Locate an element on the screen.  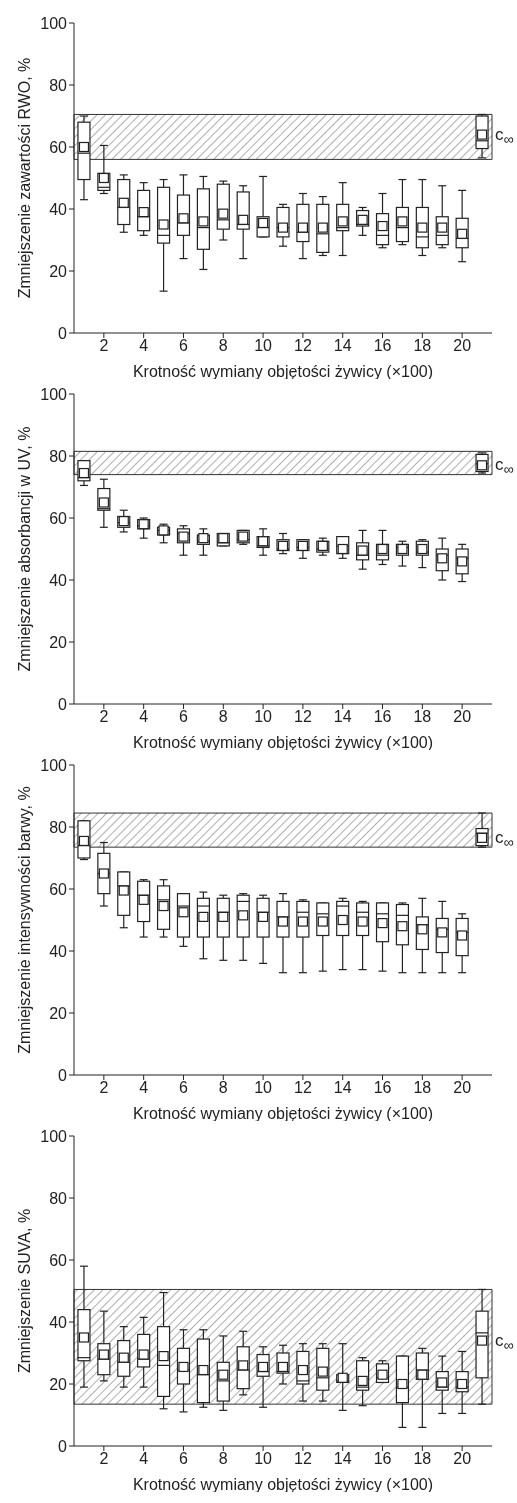
y-axis-title: Zmniejszenie intensywności barwy, % is located at coordinates (24, 920).